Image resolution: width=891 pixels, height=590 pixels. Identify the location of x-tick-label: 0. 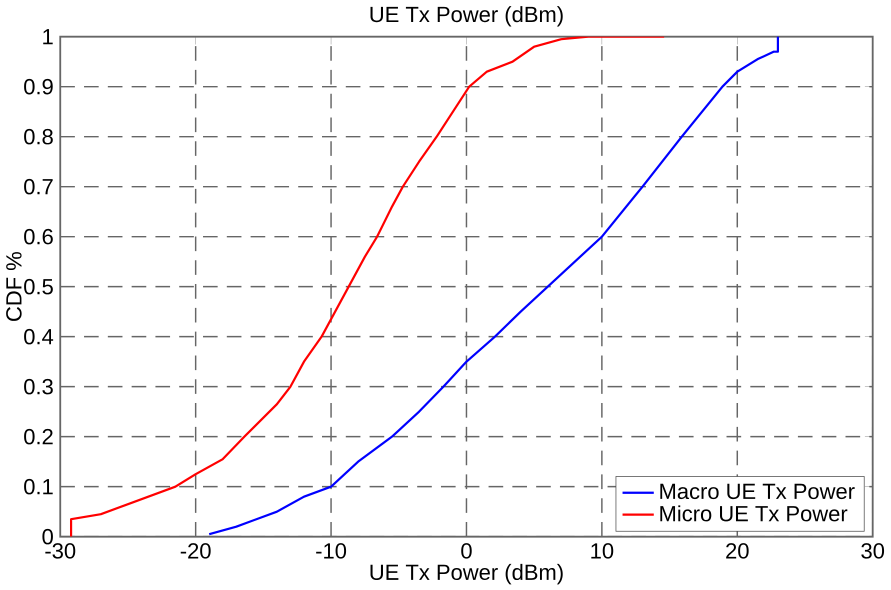
(466, 550).